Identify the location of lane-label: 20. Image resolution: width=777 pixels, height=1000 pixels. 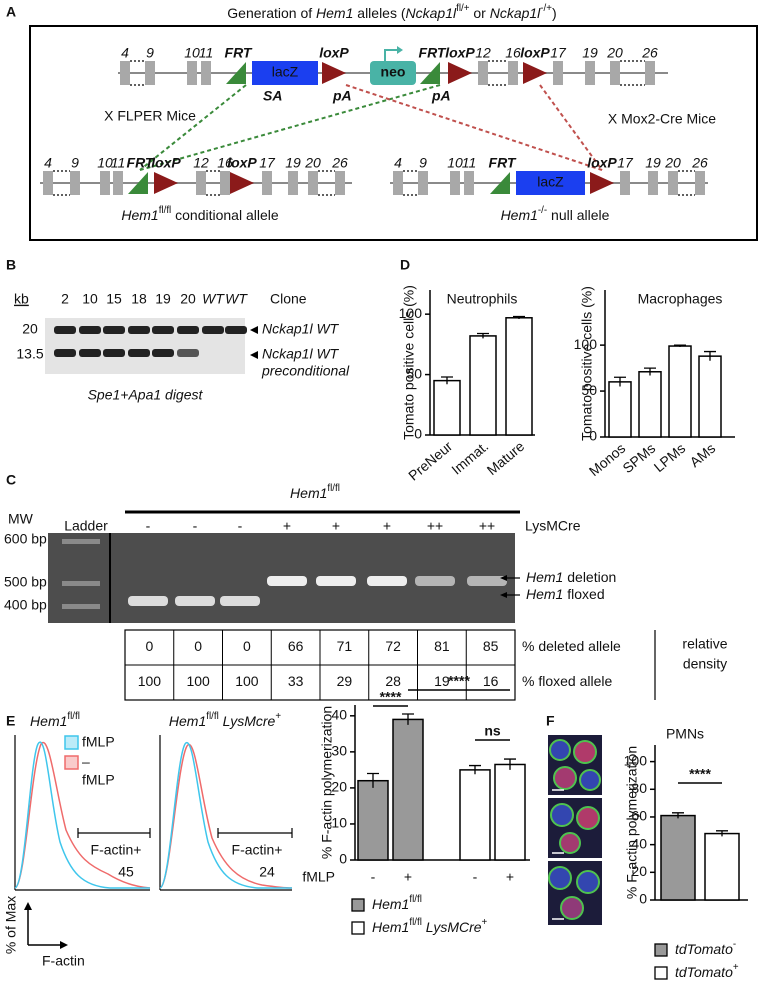
(188, 299).